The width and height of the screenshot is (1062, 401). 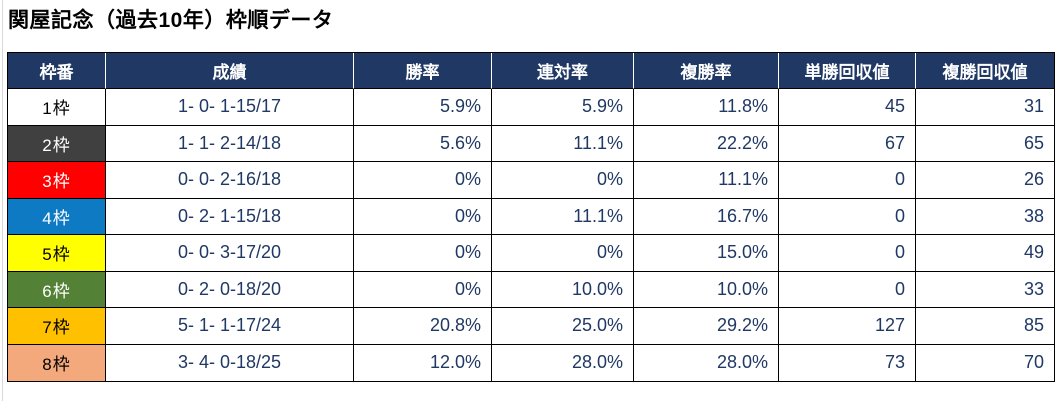 What do you see at coordinates (706, 216) in the screenshot?
I see `data-cell-複勝率: 16.7%` at bounding box center [706, 216].